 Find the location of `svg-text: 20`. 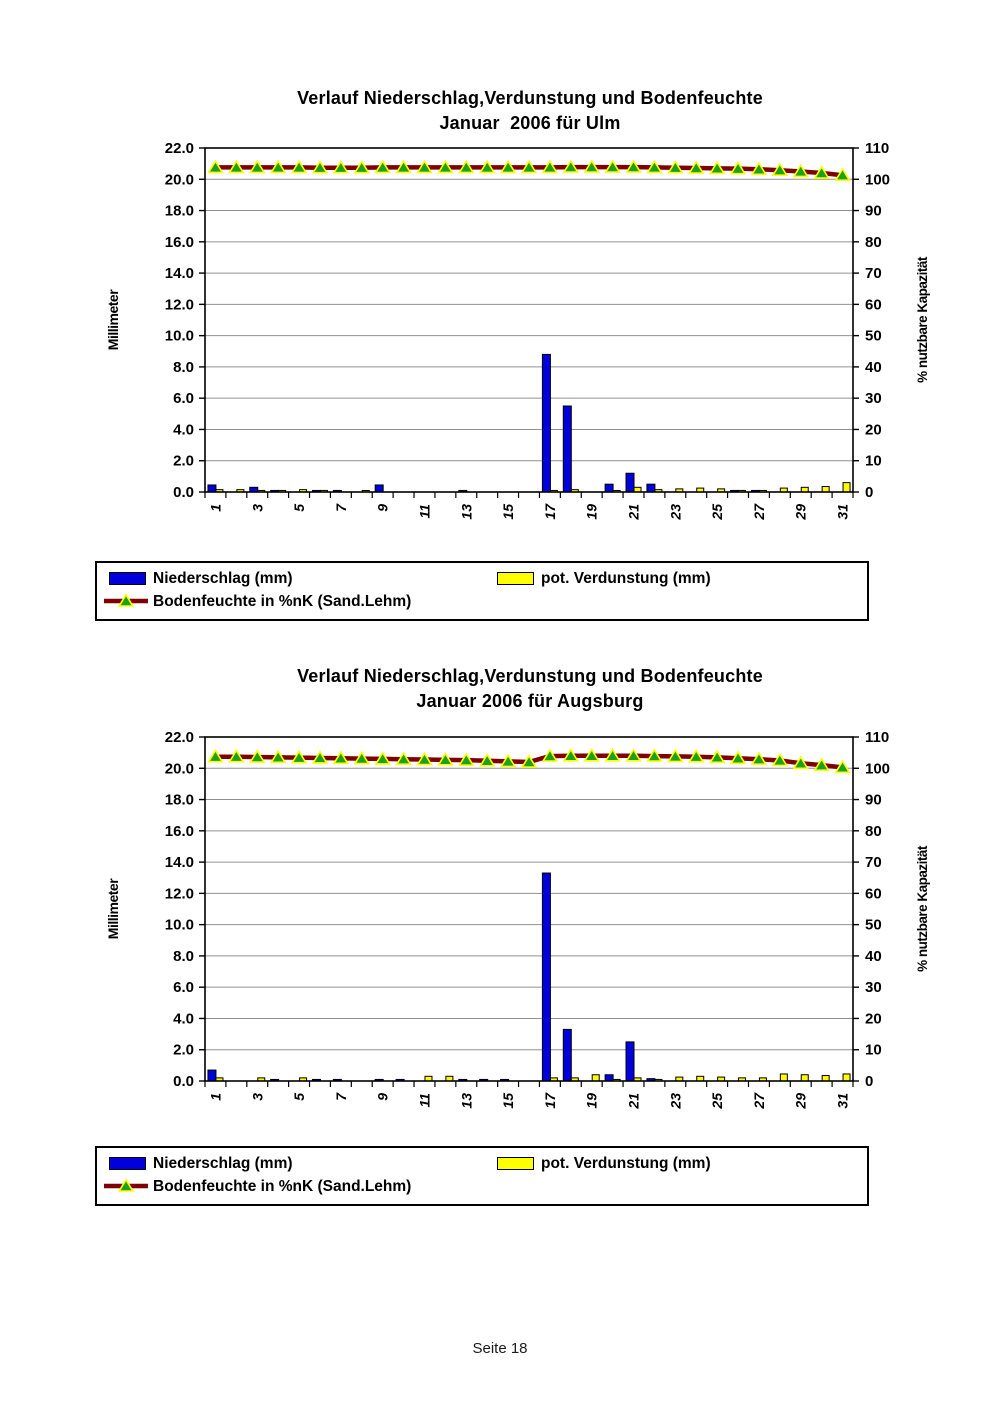

svg-text: 20 is located at coordinates (873, 1018).